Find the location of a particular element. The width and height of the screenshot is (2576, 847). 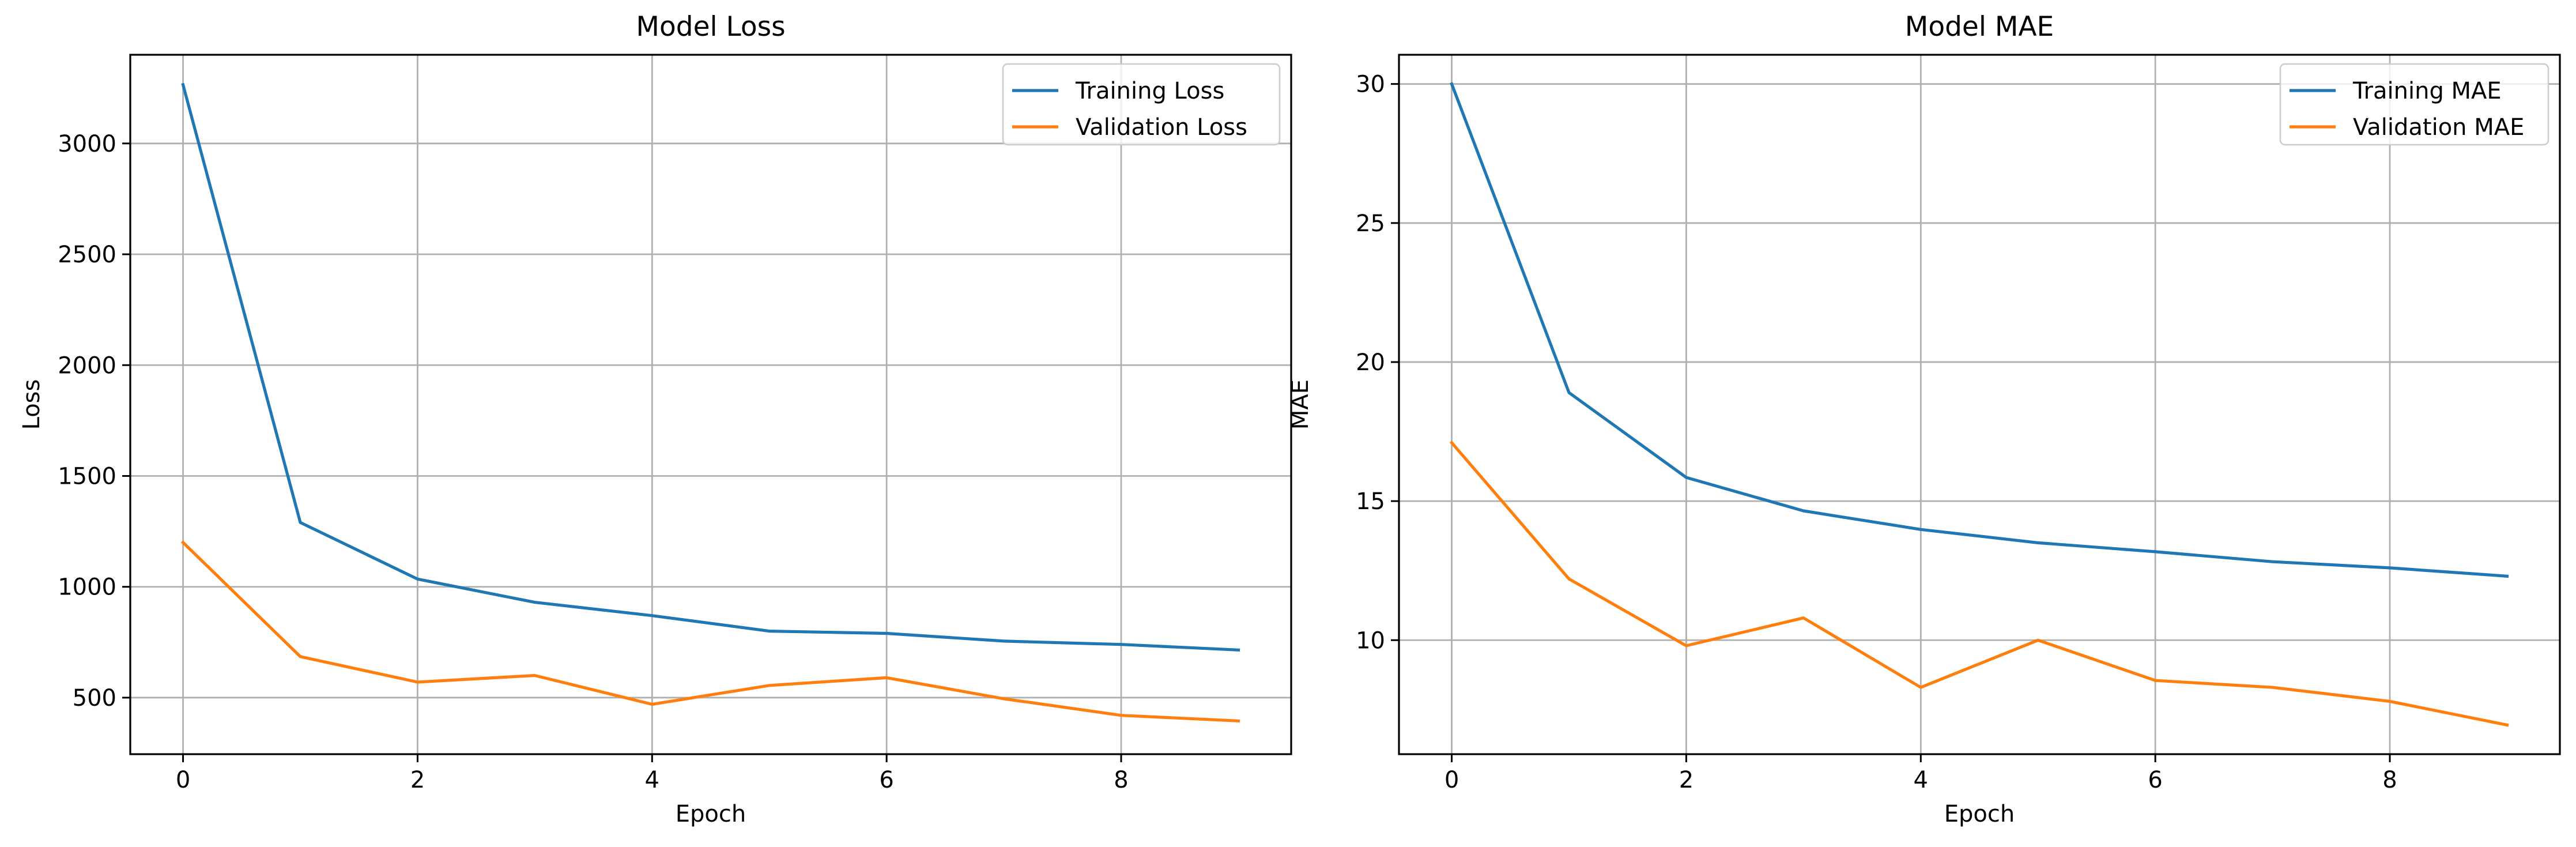

mae-chart-x-axis-label: Epoch is located at coordinates (1979, 814).